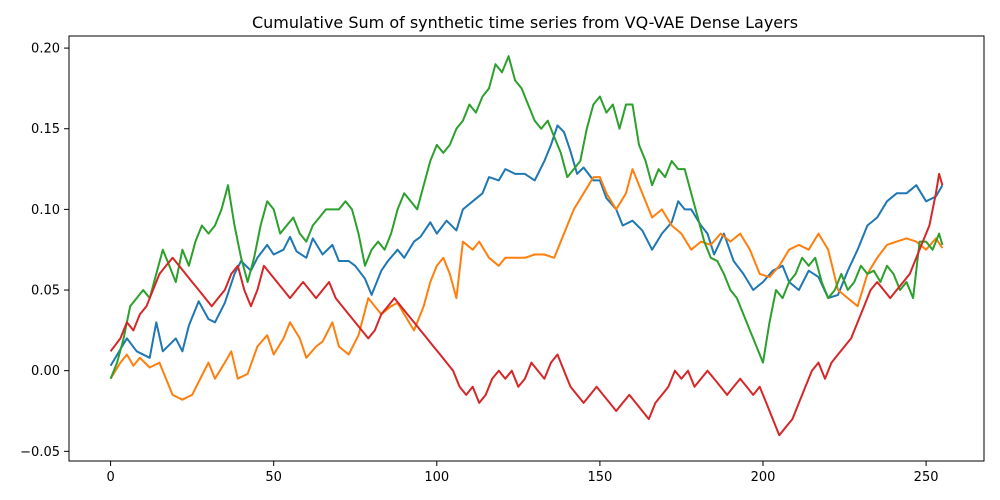 The height and width of the screenshot is (500, 1000). What do you see at coordinates (763, 477) in the screenshot?
I see `x-tick-label: 200` at bounding box center [763, 477].